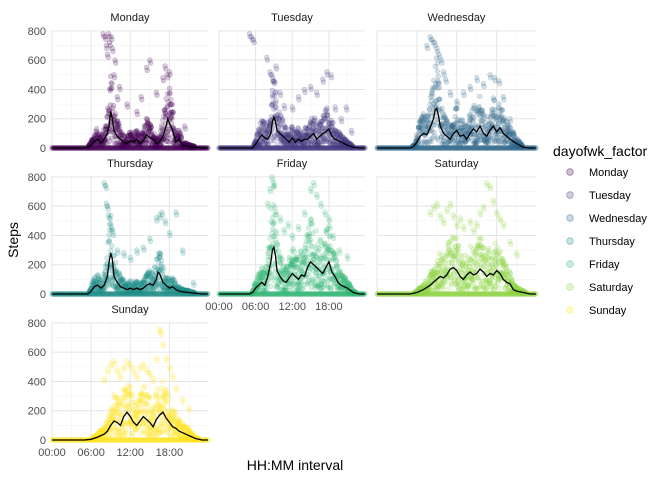  Describe the element at coordinates (292, 81) in the screenshot. I see `facet-panel-tuesday: Tuesday` at that location.